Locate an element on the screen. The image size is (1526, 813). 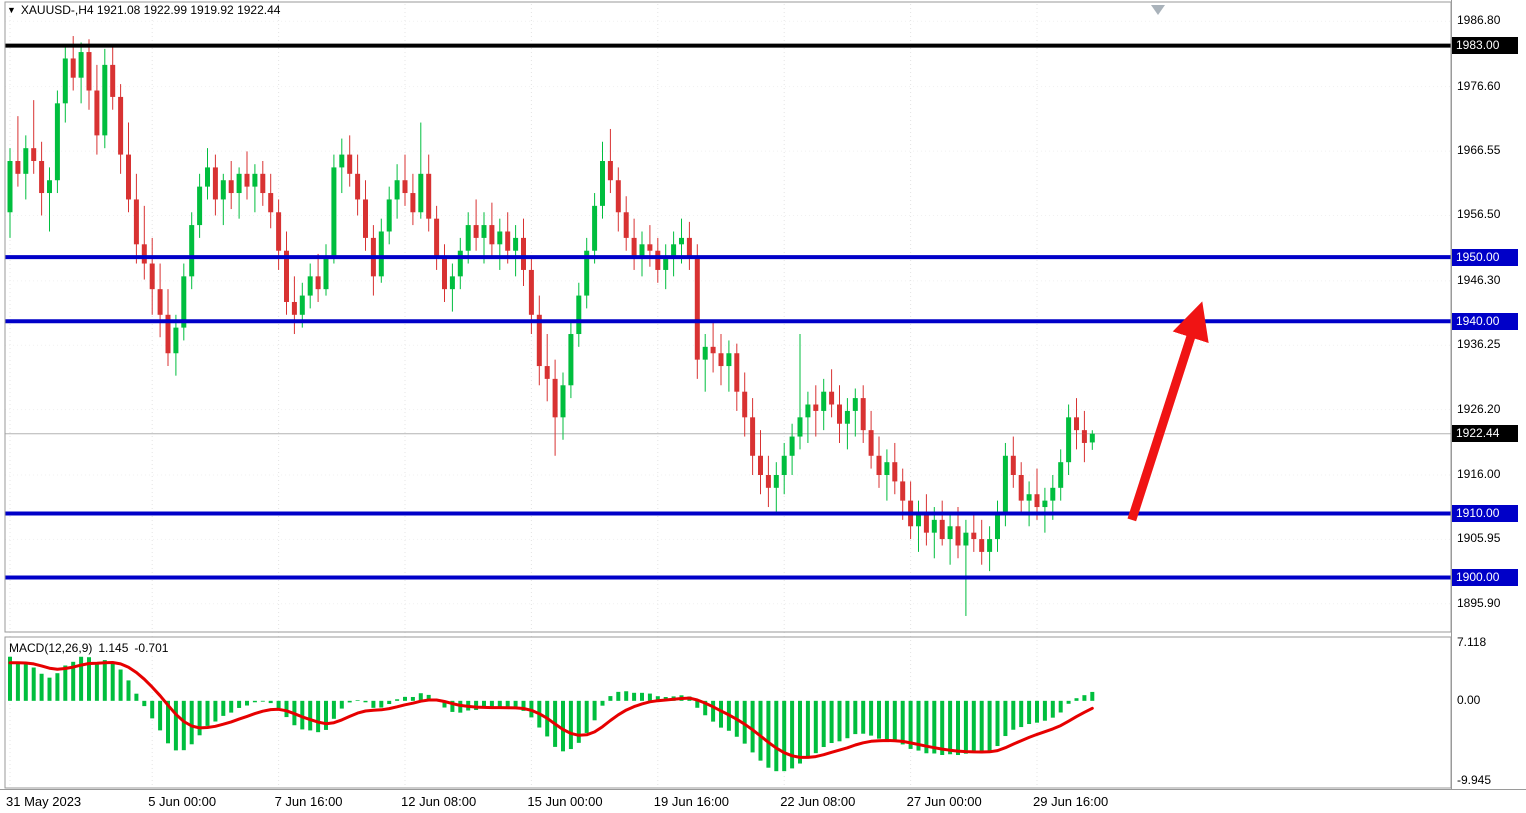
price-axis-label: 1916.00 is located at coordinates (1479, 474).